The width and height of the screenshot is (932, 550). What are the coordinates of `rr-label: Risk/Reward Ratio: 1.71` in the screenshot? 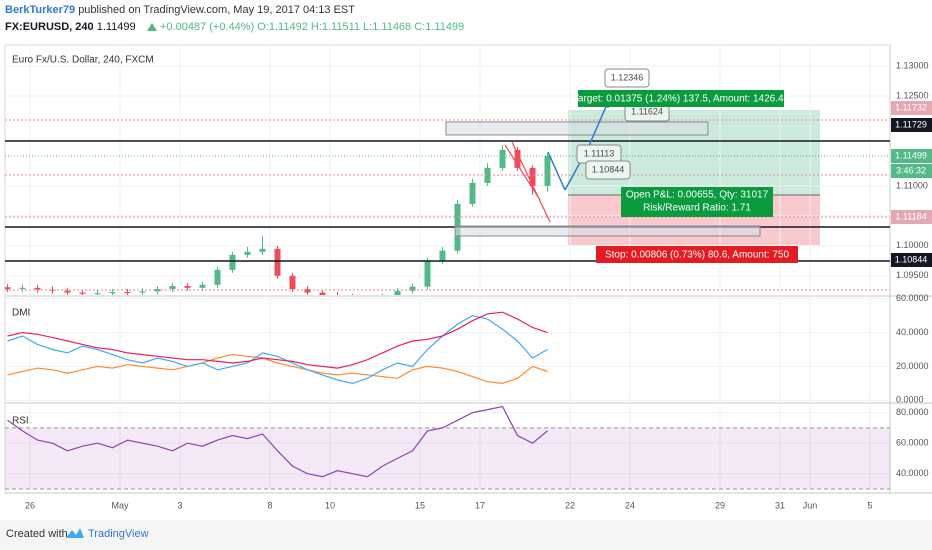 It's located at (697, 208).